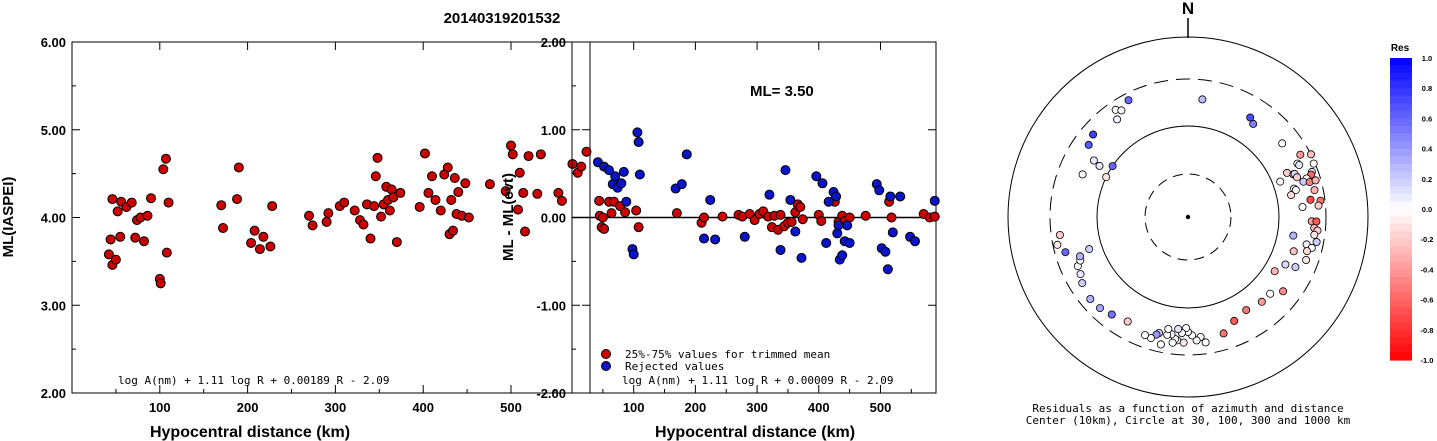 This screenshot has width=1437, height=441. I want to click on residual-y-tick-label: 2.00, so click(553, 42).